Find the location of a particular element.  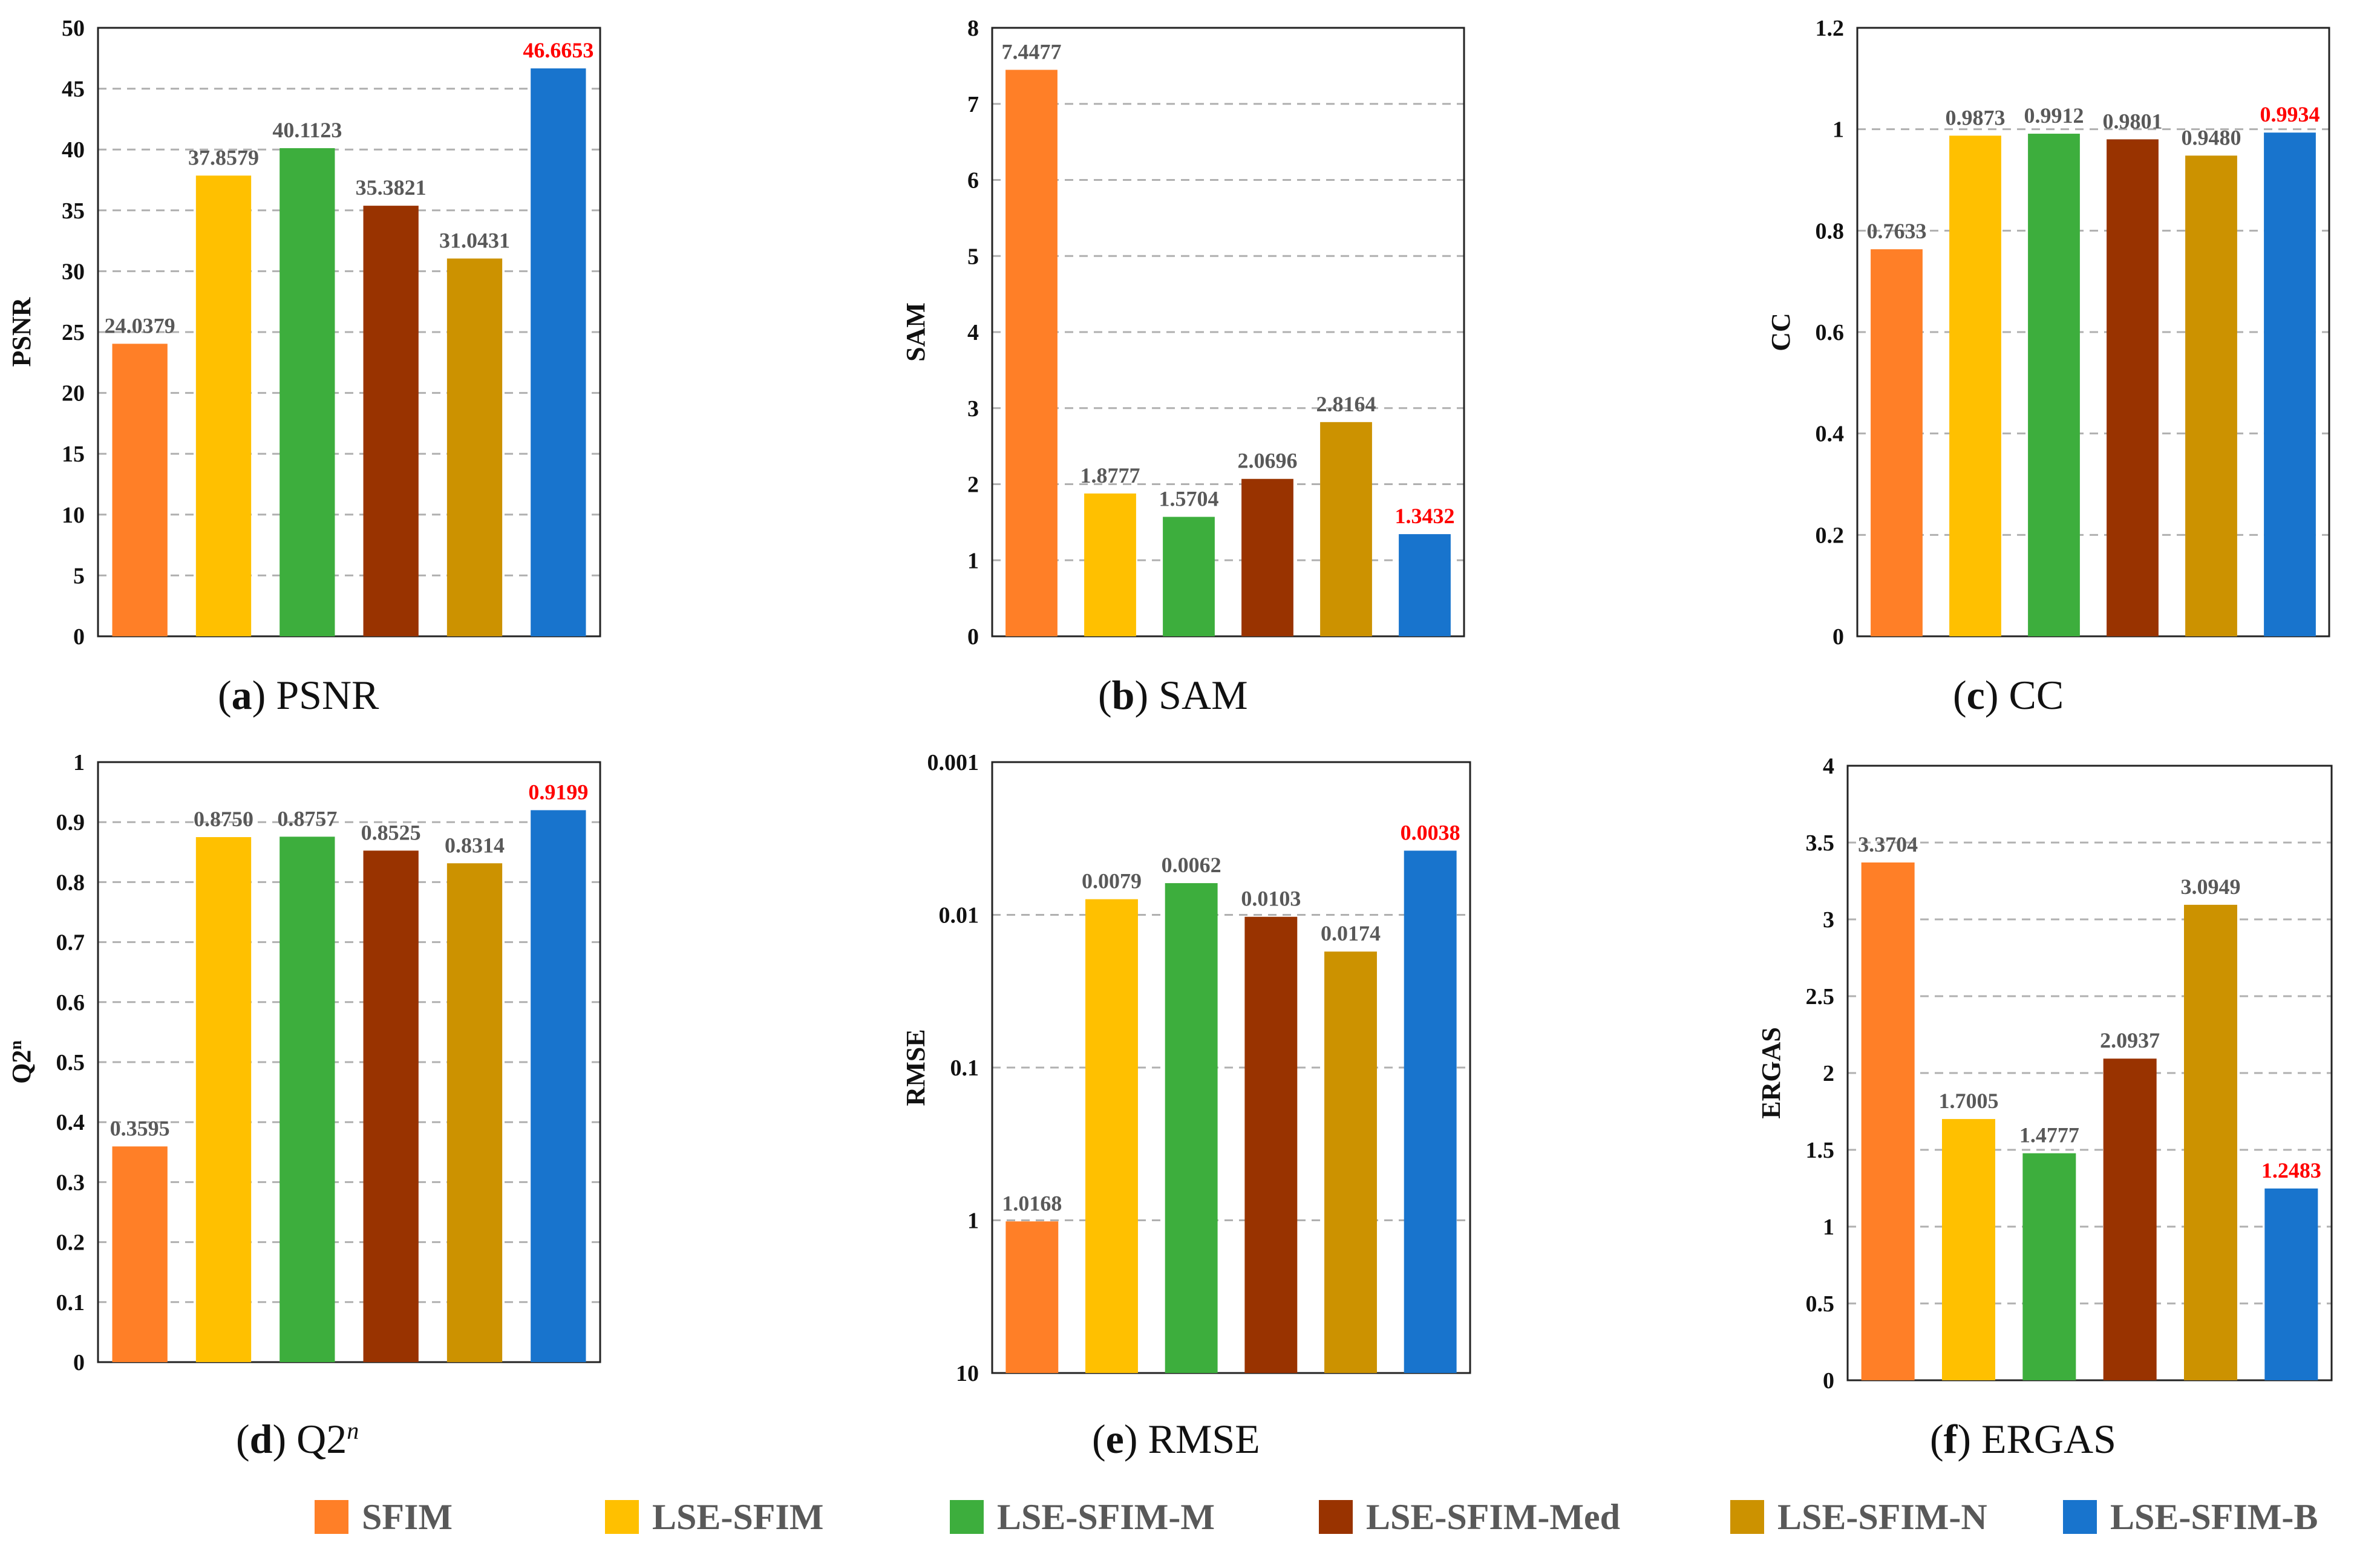

data-label: 0.3595 is located at coordinates (140, 1128).